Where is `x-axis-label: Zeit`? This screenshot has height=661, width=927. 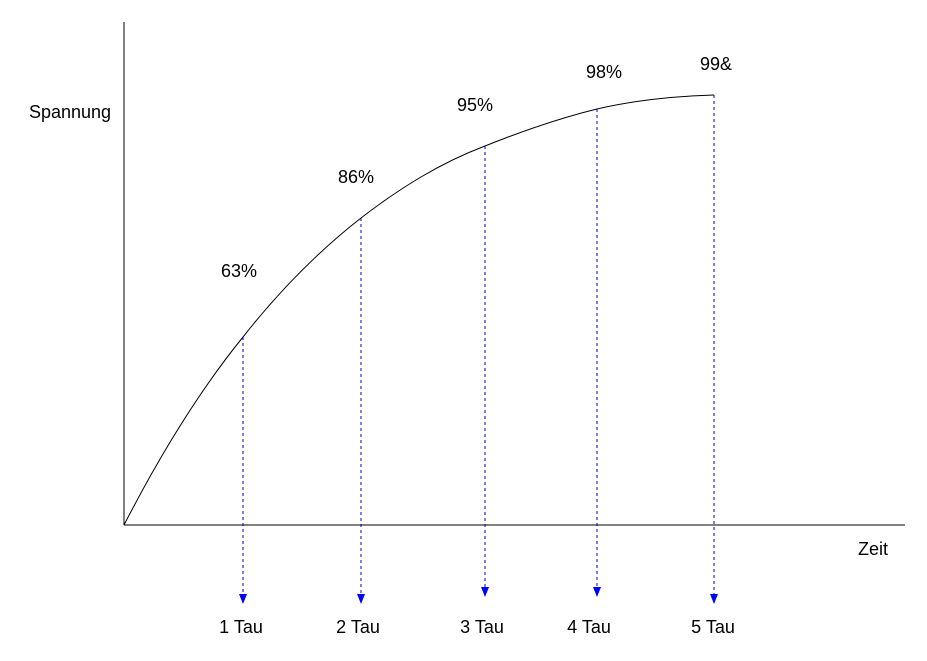
x-axis-label: Zeit is located at coordinates (873, 549).